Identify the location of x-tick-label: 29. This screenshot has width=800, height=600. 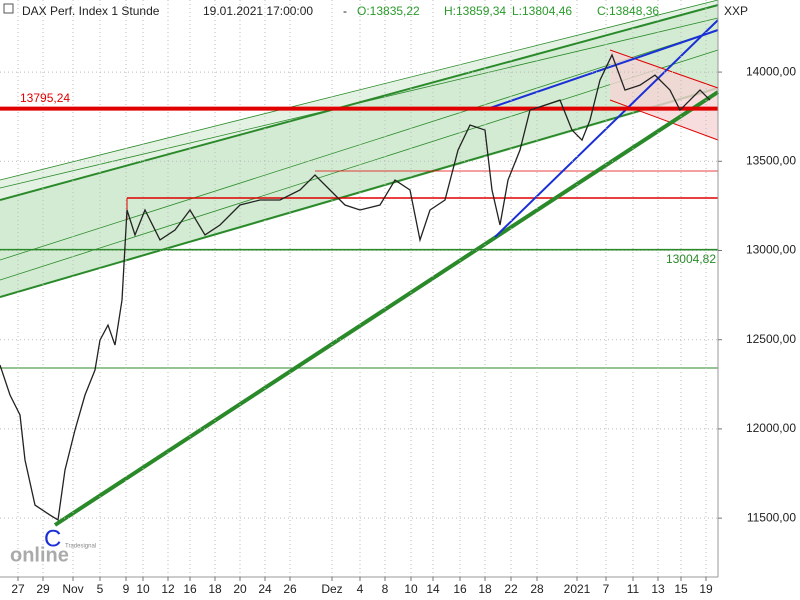
(43, 589).